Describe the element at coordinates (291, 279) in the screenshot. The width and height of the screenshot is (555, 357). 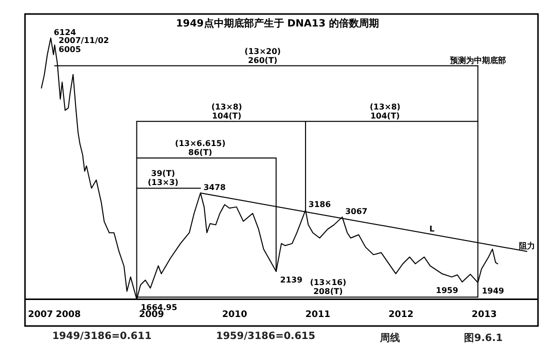
I see `data-label: 2139` at that location.